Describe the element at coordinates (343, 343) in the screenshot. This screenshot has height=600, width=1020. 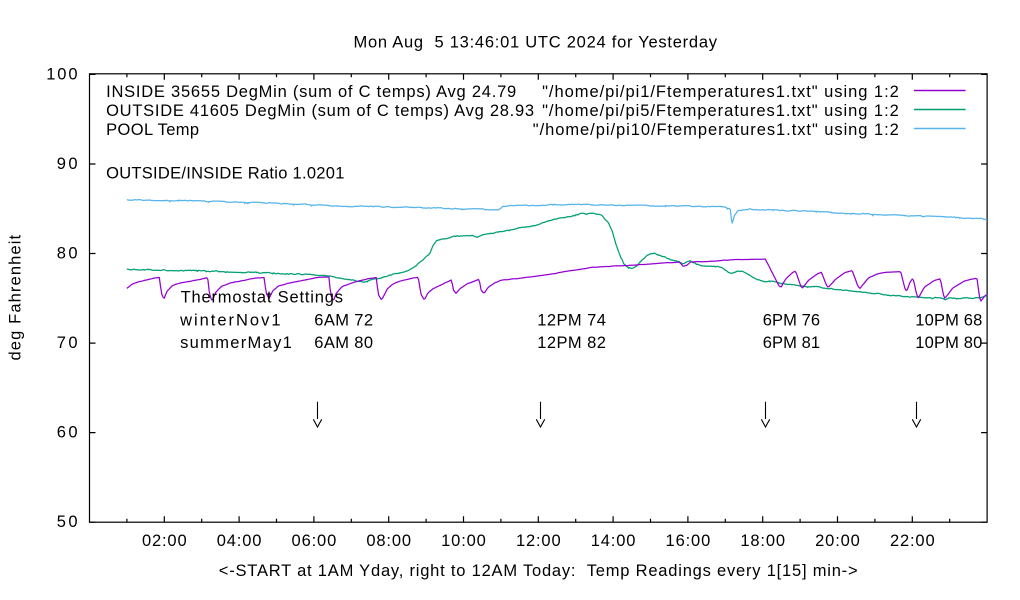
I see `svg-text: 6AM 80` at that location.